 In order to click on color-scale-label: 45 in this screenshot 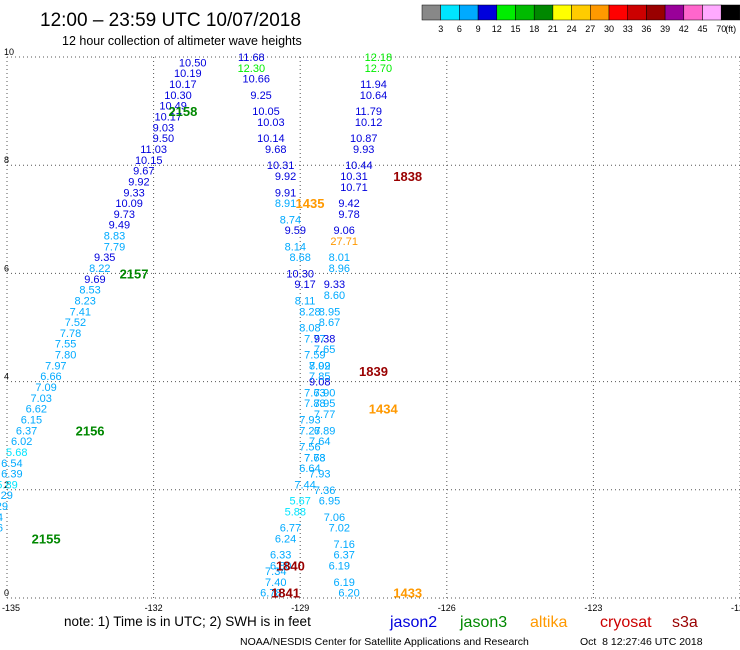, I will do `click(702, 29)`.